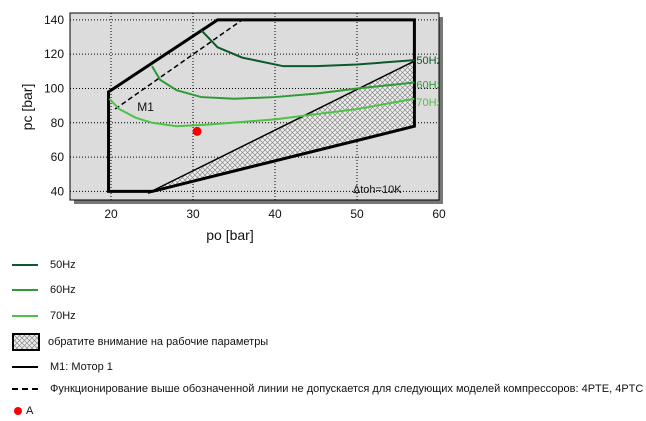 This screenshot has width=646, height=421. I want to click on y-tick-label: 120, so click(54, 54).